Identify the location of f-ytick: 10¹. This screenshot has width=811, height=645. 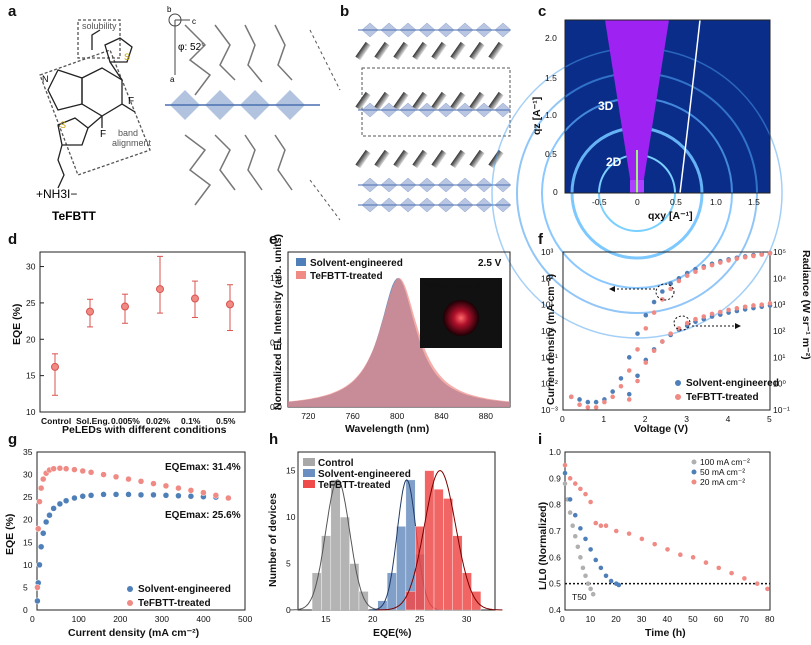
(547, 305).